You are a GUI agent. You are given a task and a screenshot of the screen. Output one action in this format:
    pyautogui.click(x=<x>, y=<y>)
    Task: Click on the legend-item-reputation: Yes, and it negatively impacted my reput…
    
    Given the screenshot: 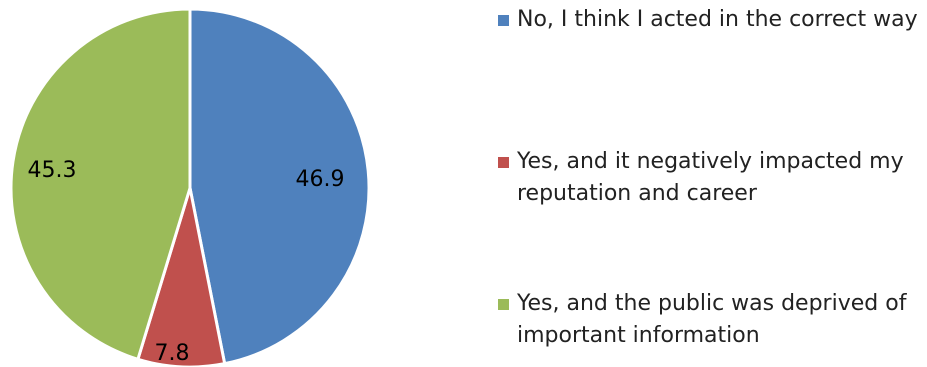 What is the action you would take?
    pyautogui.click(x=708, y=178)
    